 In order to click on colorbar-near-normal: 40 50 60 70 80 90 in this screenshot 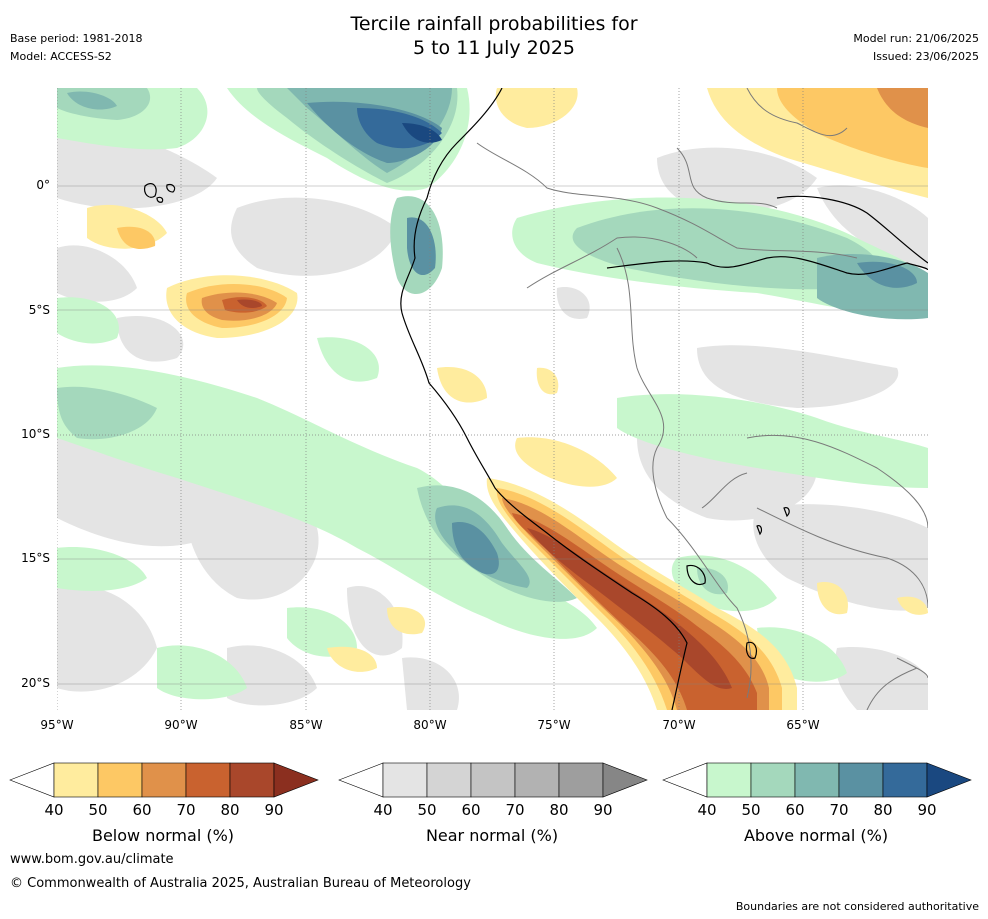, I will do `click(493, 790)`.